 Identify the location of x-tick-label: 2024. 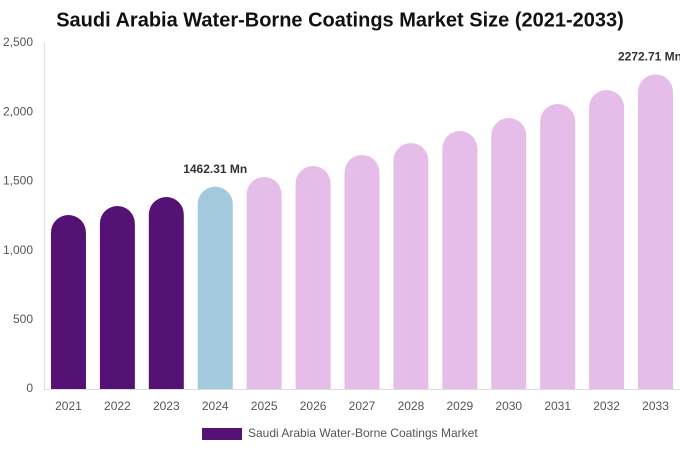
(215, 406).